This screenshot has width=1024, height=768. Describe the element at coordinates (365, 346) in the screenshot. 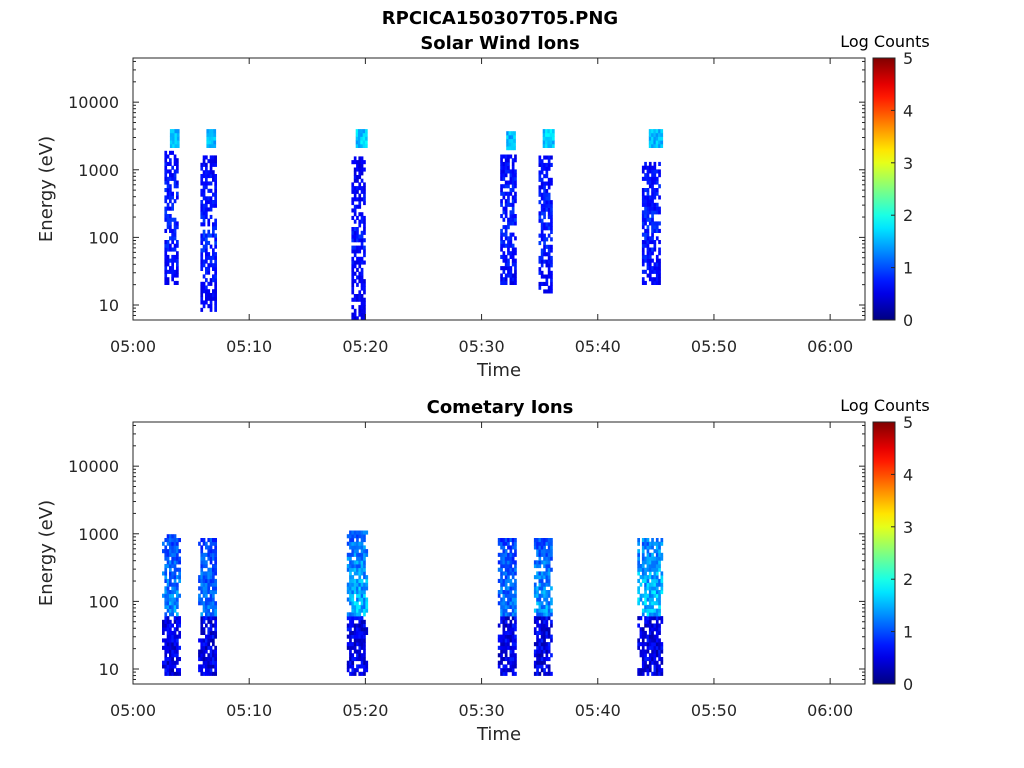

I see `x-tick-label: 05:20` at that location.